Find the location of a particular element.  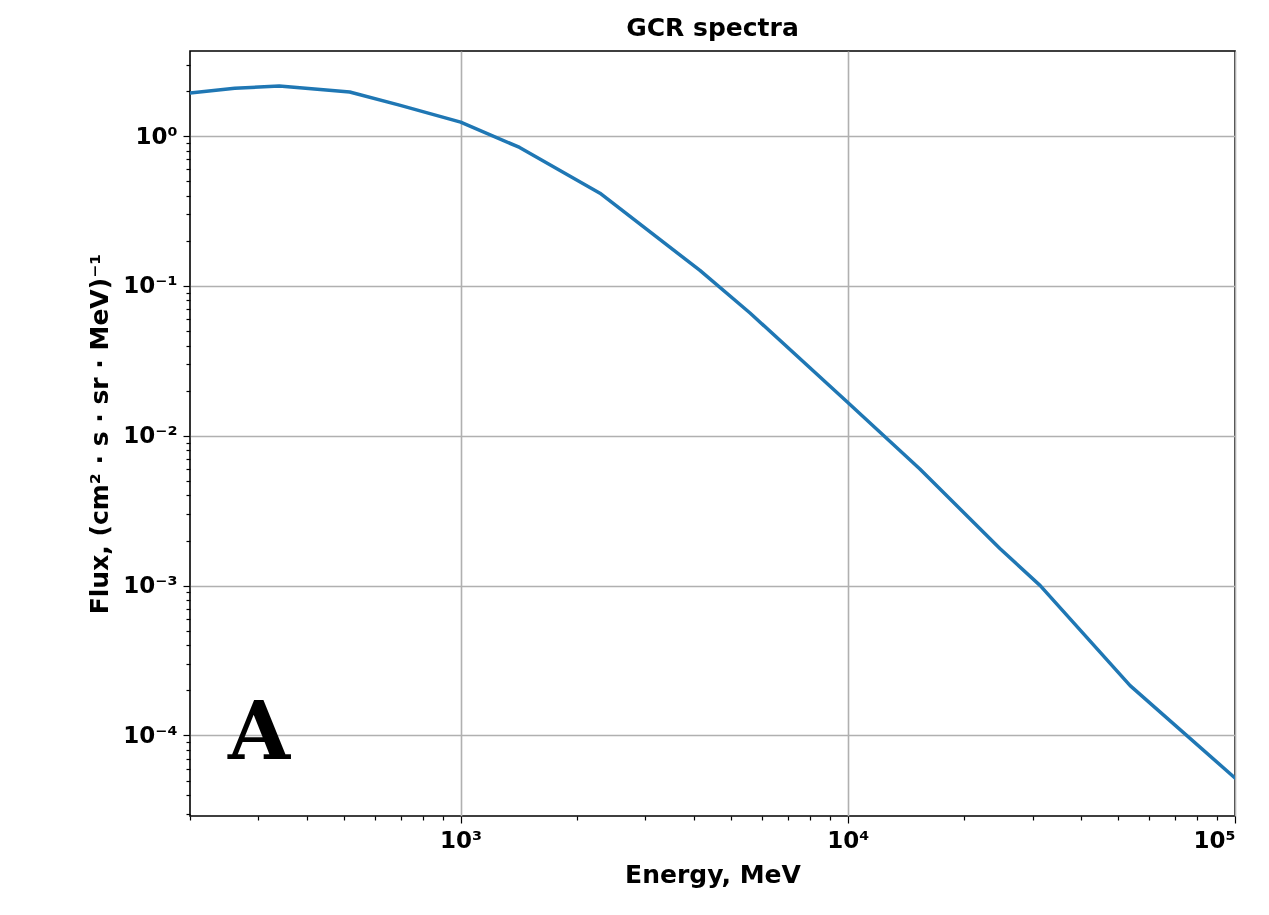

x-axis-title: Energy, MeV is located at coordinates (713, 874).